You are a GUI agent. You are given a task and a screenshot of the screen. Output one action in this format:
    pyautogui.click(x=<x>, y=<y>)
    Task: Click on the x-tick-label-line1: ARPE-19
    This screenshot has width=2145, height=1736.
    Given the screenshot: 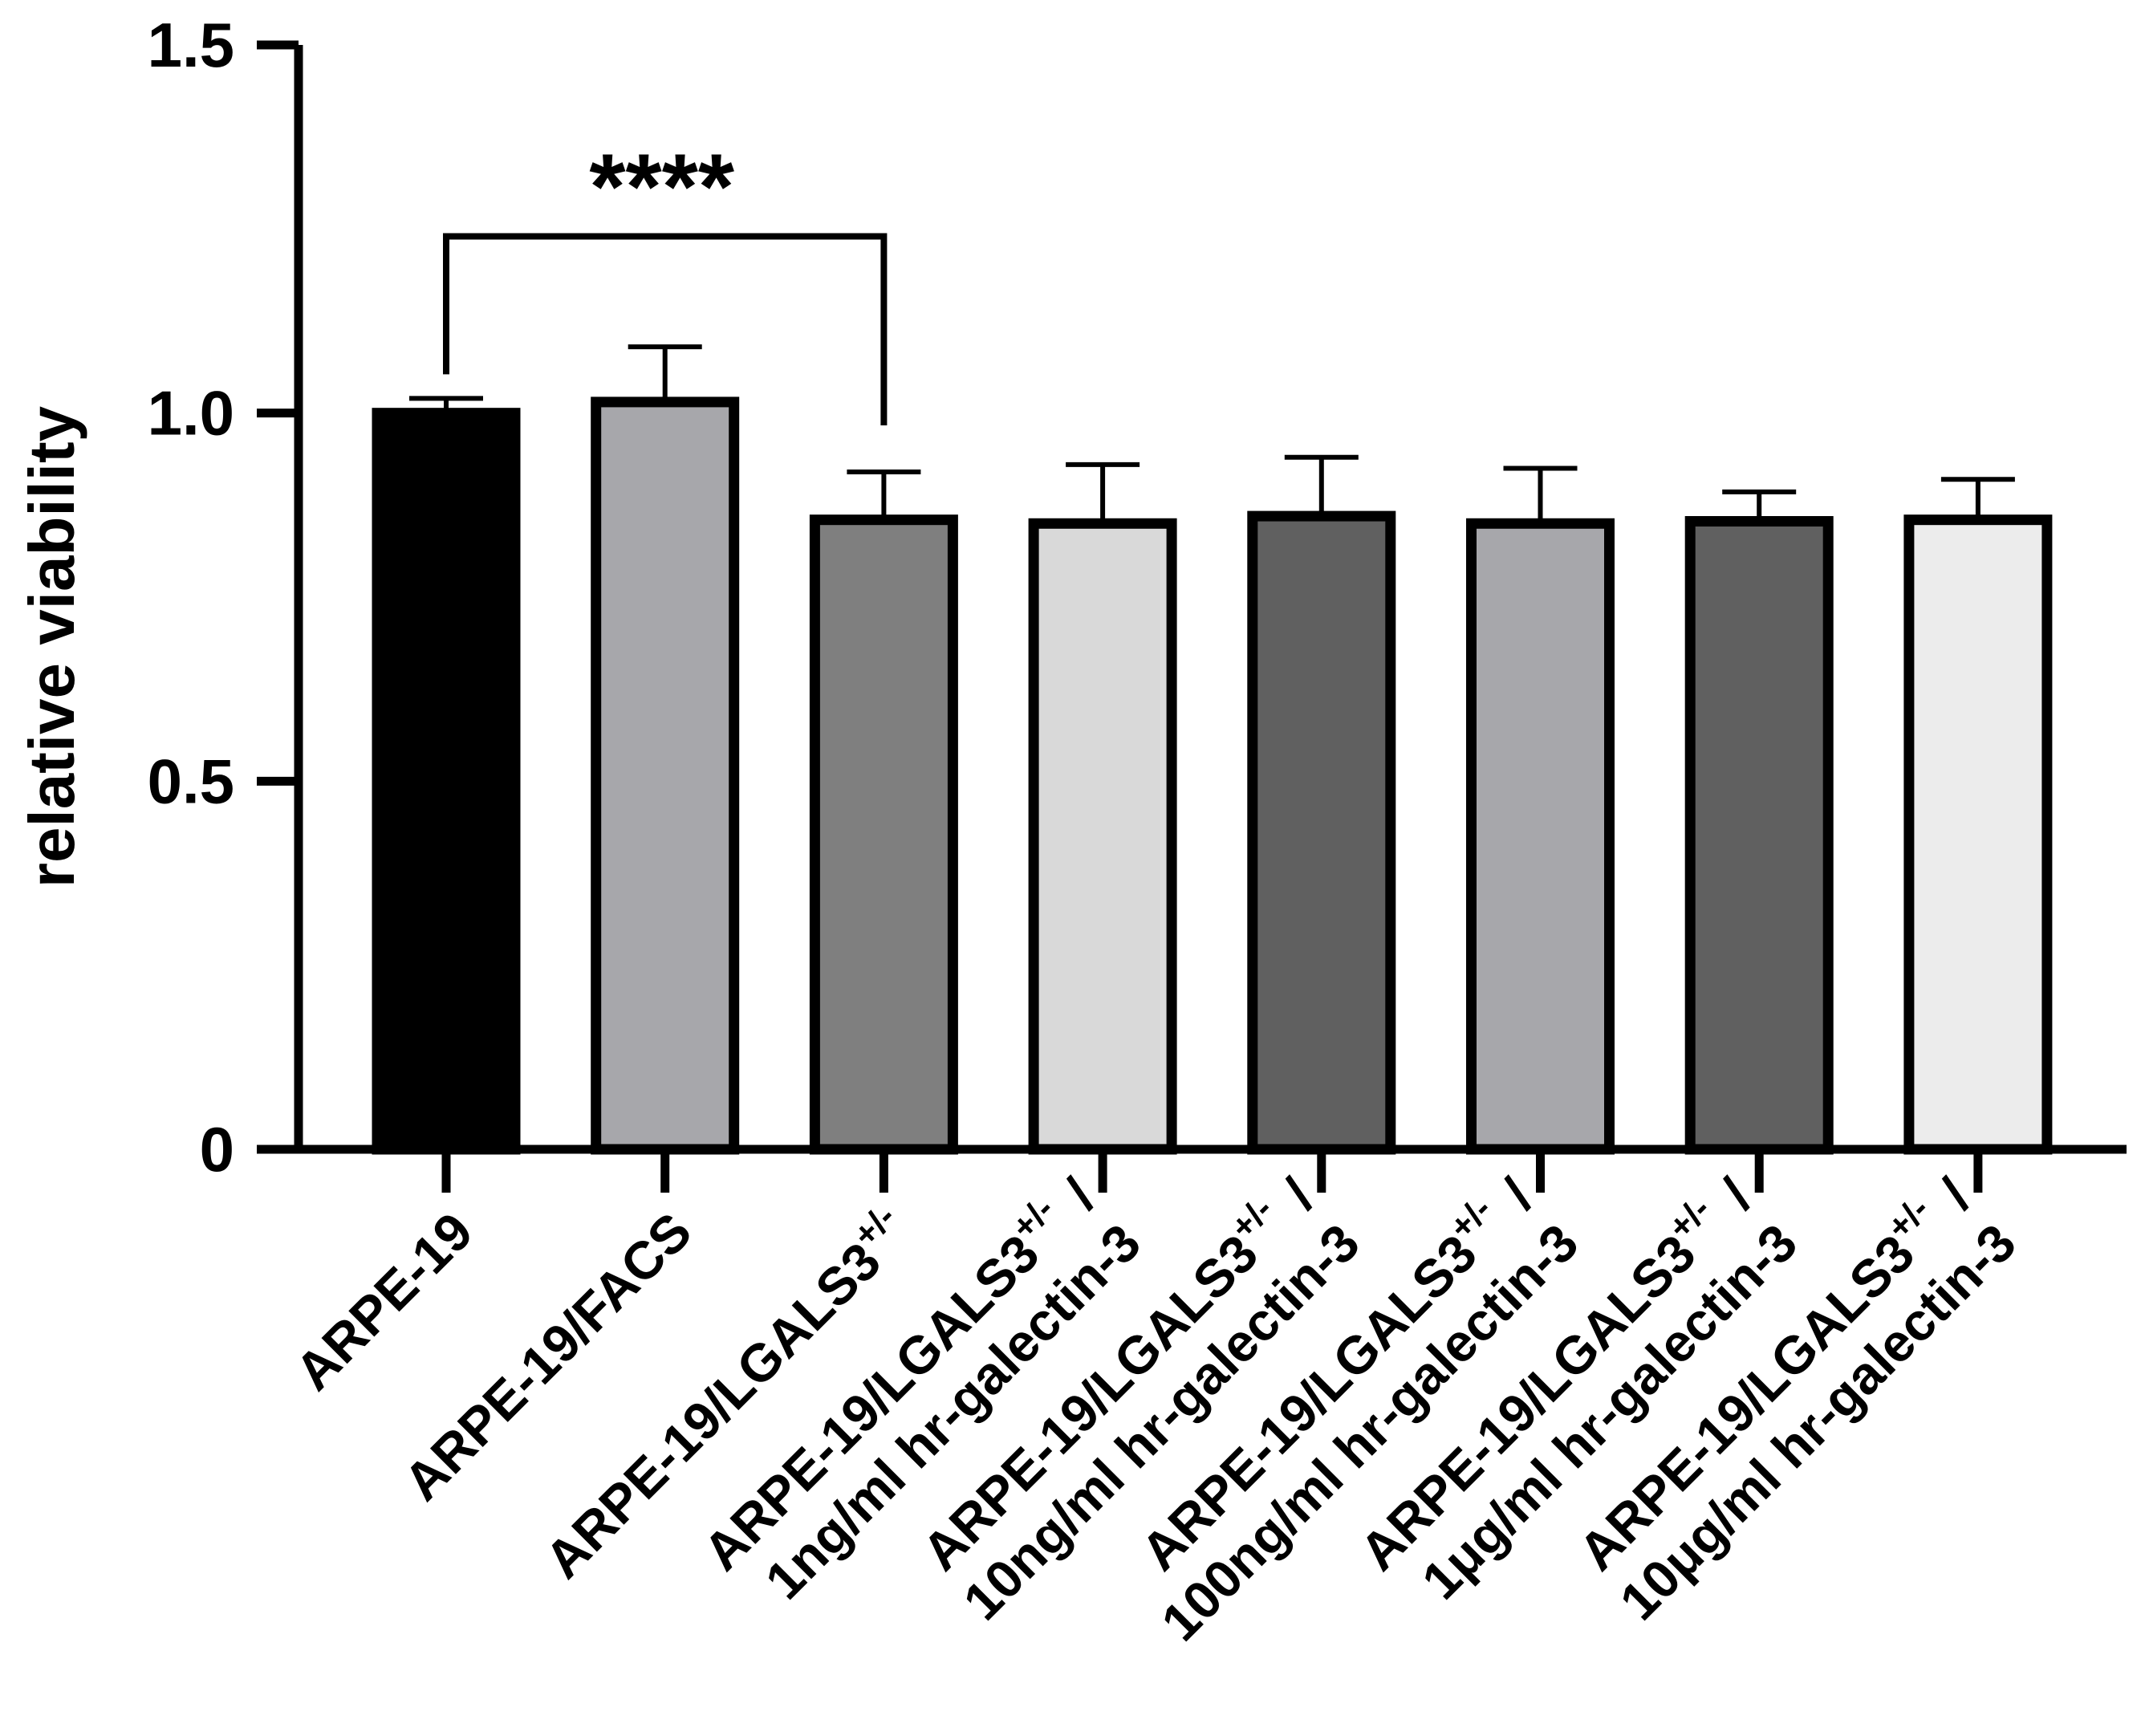 What is the action you would take?
    pyautogui.click(x=383, y=1301)
    